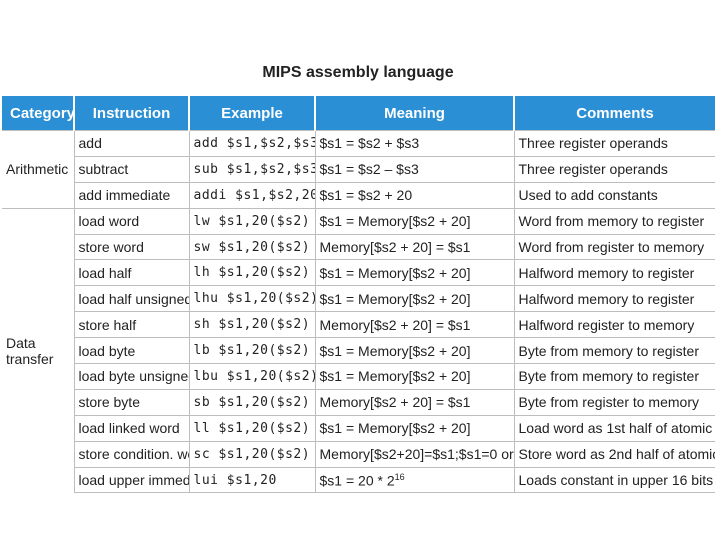 The height and width of the screenshot is (540, 720). I want to click on instruction-cell: store condition. word, so click(131, 454).